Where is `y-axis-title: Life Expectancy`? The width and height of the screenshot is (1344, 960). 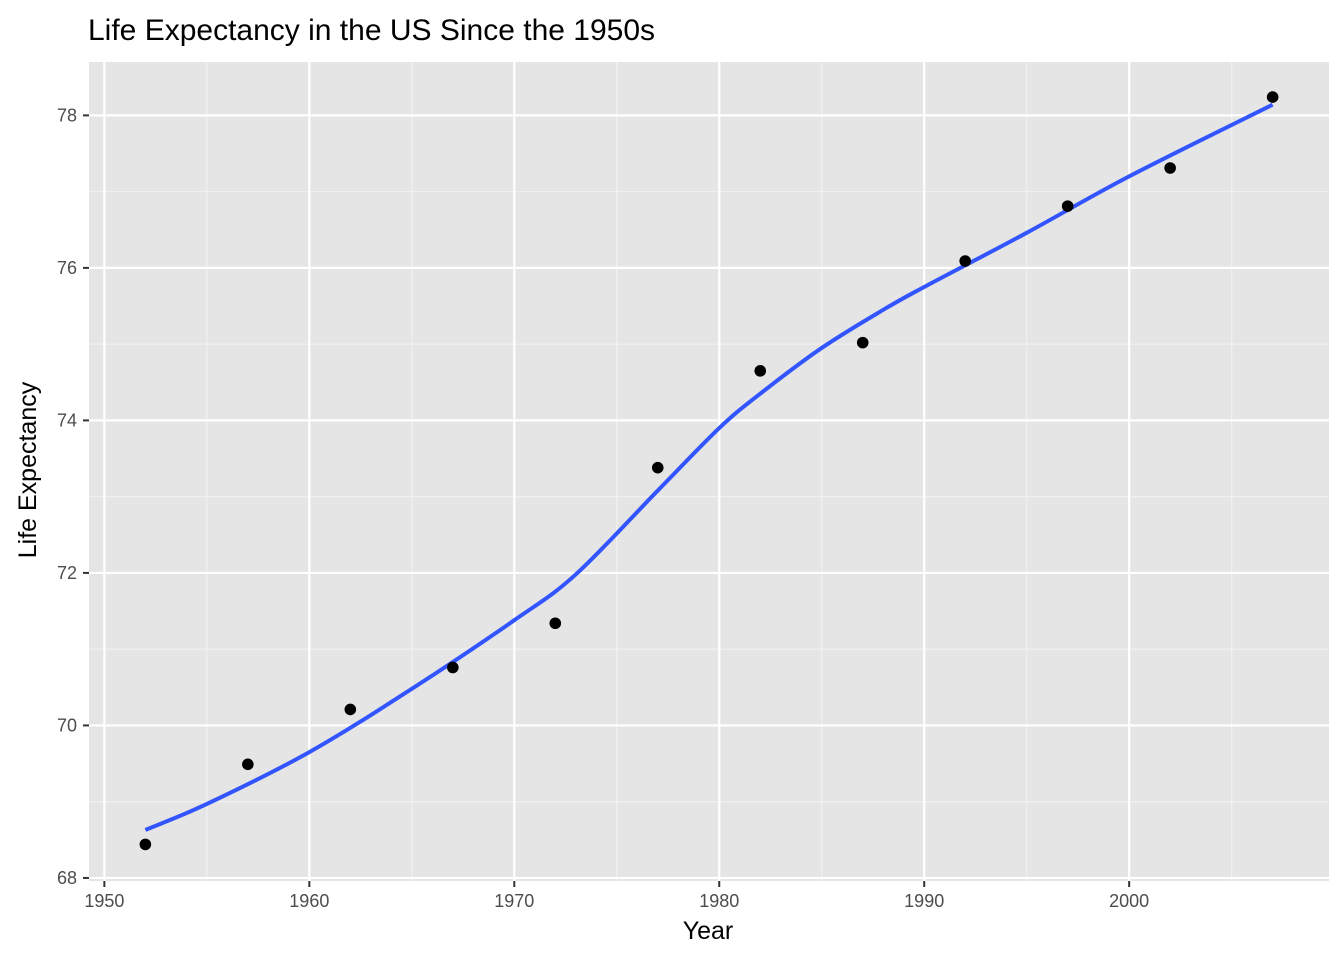 y-axis-title: Life Expectancy is located at coordinates (28, 469).